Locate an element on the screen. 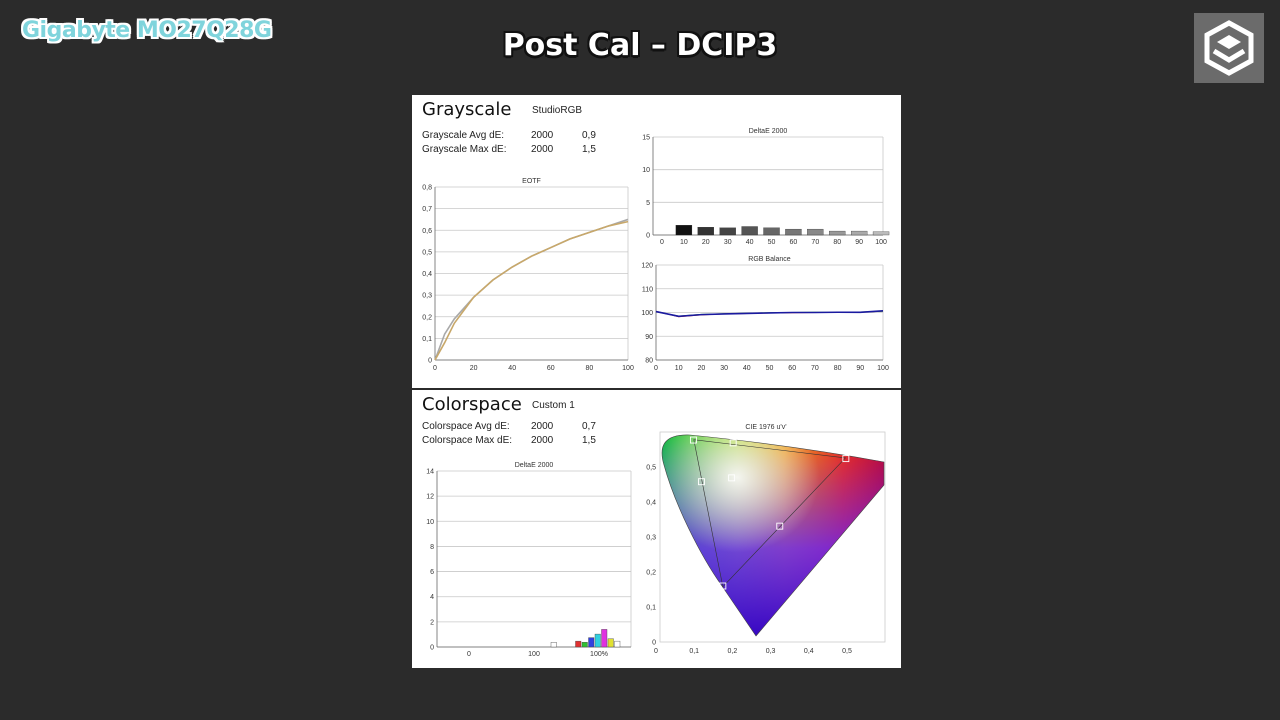 The width and height of the screenshot is (1280, 720). grayscale-de-title: DeltaE 2000 is located at coordinates (768, 131).